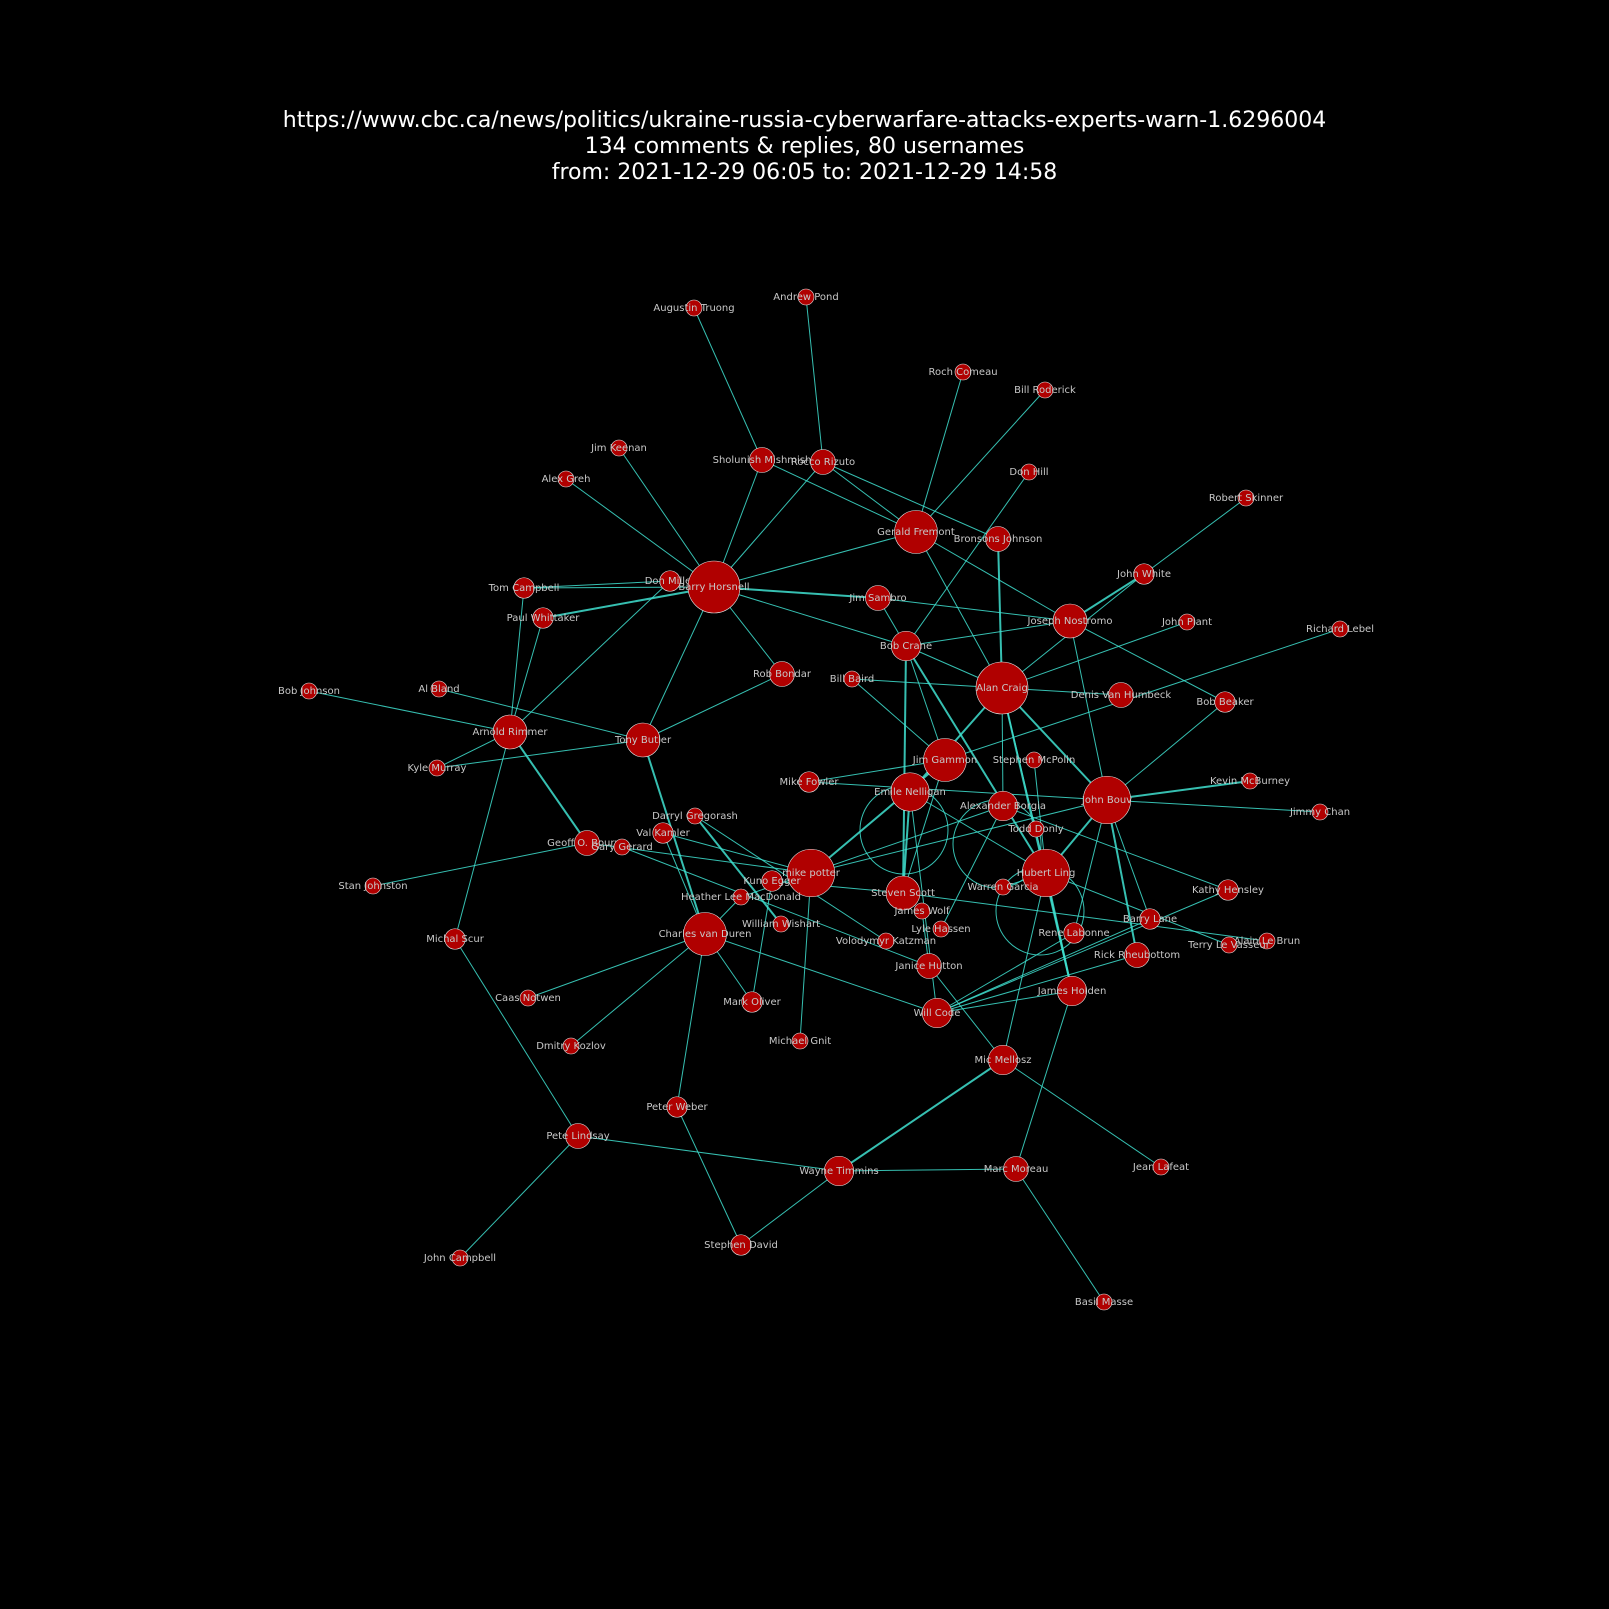 The width and height of the screenshot is (1609, 1609). Describe the element at coordinates (963, 372) in the screenshot. I see `node-roch-comeau: Roch Comeau` at that location.